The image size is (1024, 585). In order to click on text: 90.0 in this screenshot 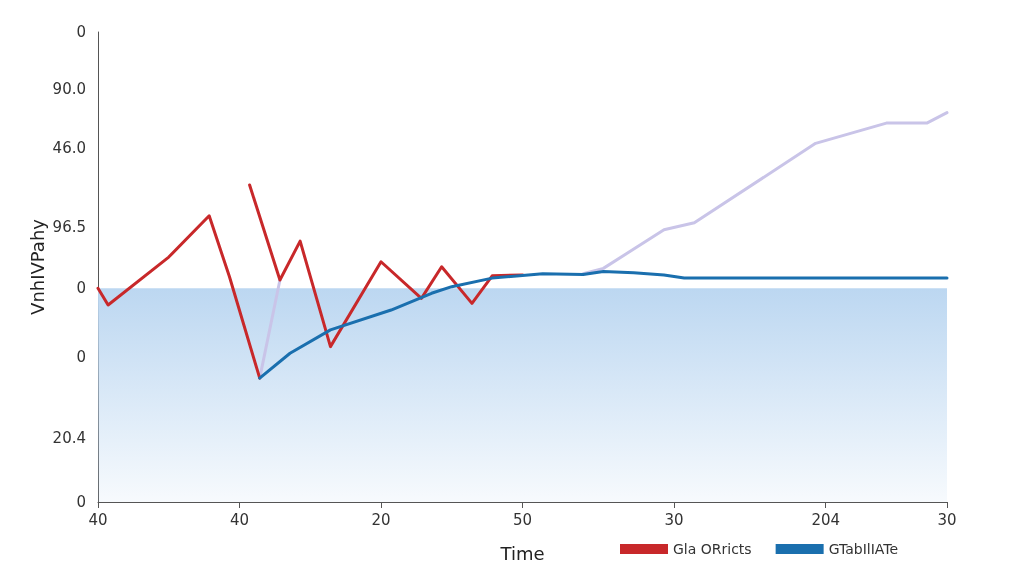, I will do `click(69, 89)`.